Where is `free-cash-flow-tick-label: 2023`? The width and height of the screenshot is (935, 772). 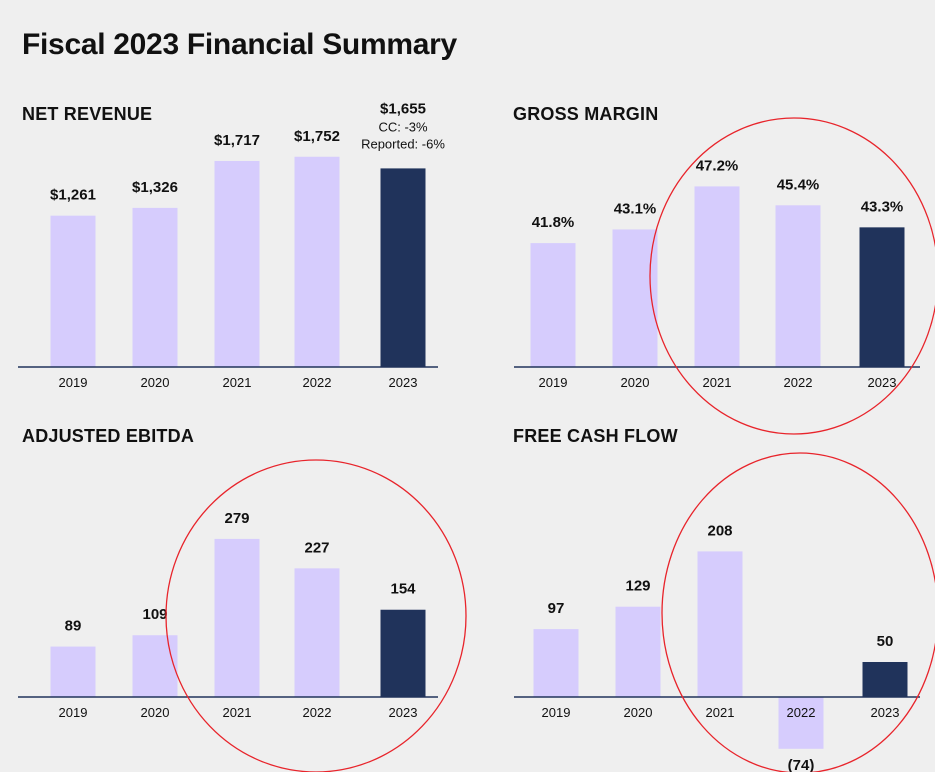
free-cash-flow-tick-label: 2023 is located at coordinates (885, 712).